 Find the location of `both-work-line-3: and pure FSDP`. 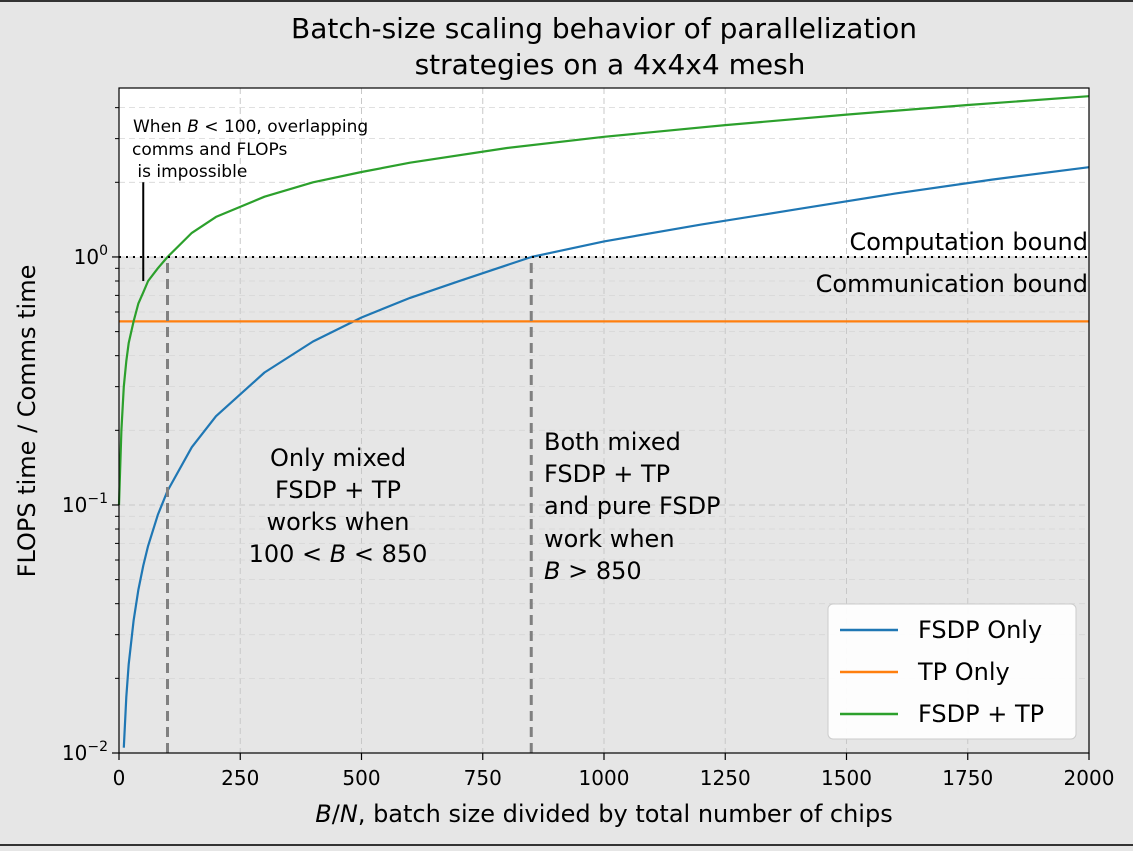

both-work-line-3: and pure FSDP is located at coordinates (632, 506).